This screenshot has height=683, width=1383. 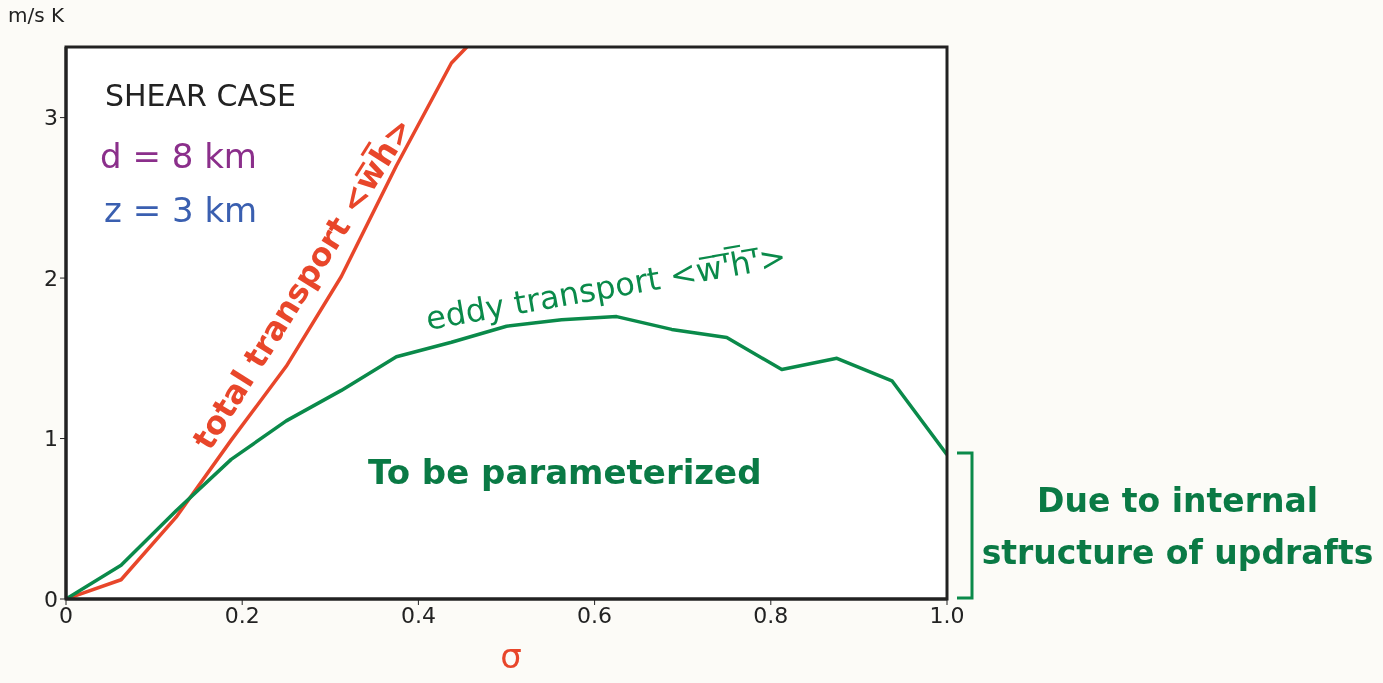 What do you see at coordinates (511, 656) in the screenshot?
I see `x-axis-title: σ` at bounding box center [511, 656].